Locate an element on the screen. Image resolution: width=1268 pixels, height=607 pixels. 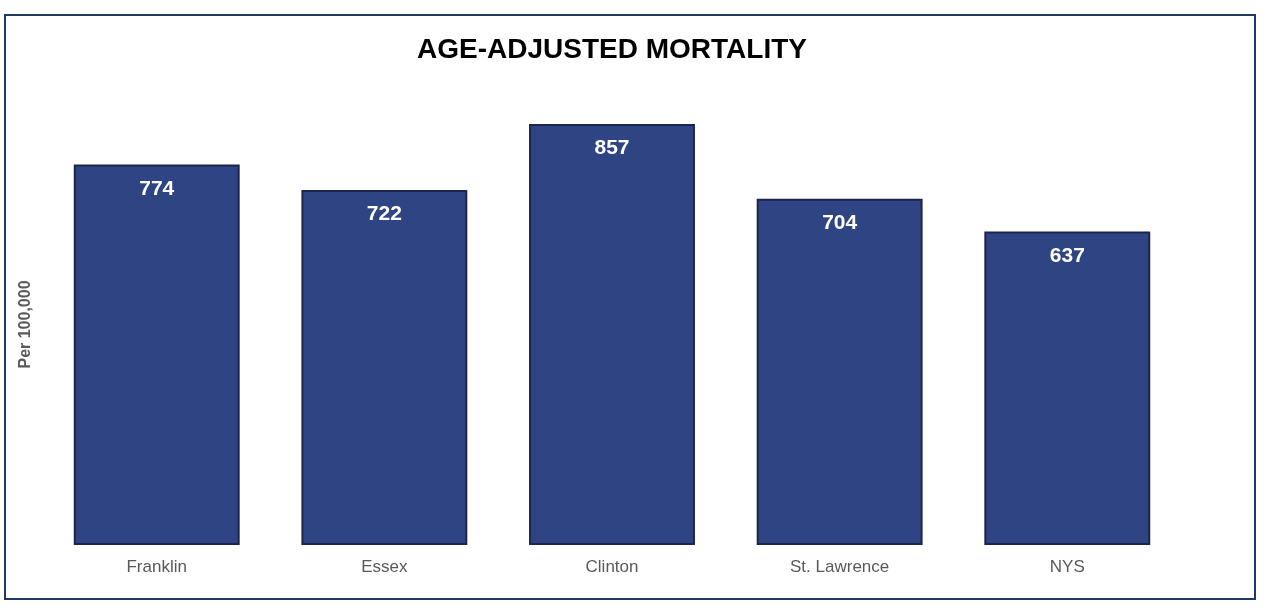
data-label: 704 is located at coordinates (840, 221).